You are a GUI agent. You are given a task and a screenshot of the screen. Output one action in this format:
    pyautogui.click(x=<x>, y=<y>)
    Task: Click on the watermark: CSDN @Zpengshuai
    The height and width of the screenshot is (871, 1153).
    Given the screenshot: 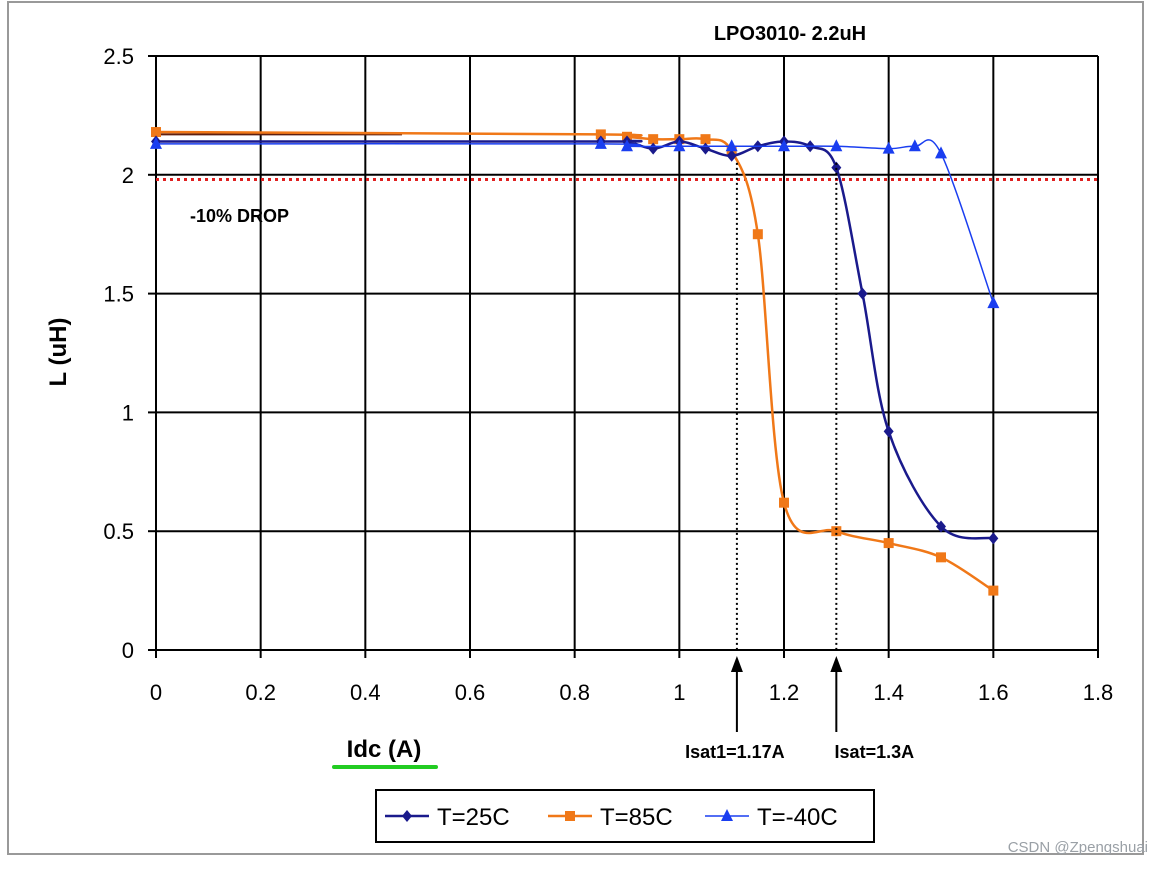 What is the action you would take?
    pyautogui.click(x=1078, y=847)
    